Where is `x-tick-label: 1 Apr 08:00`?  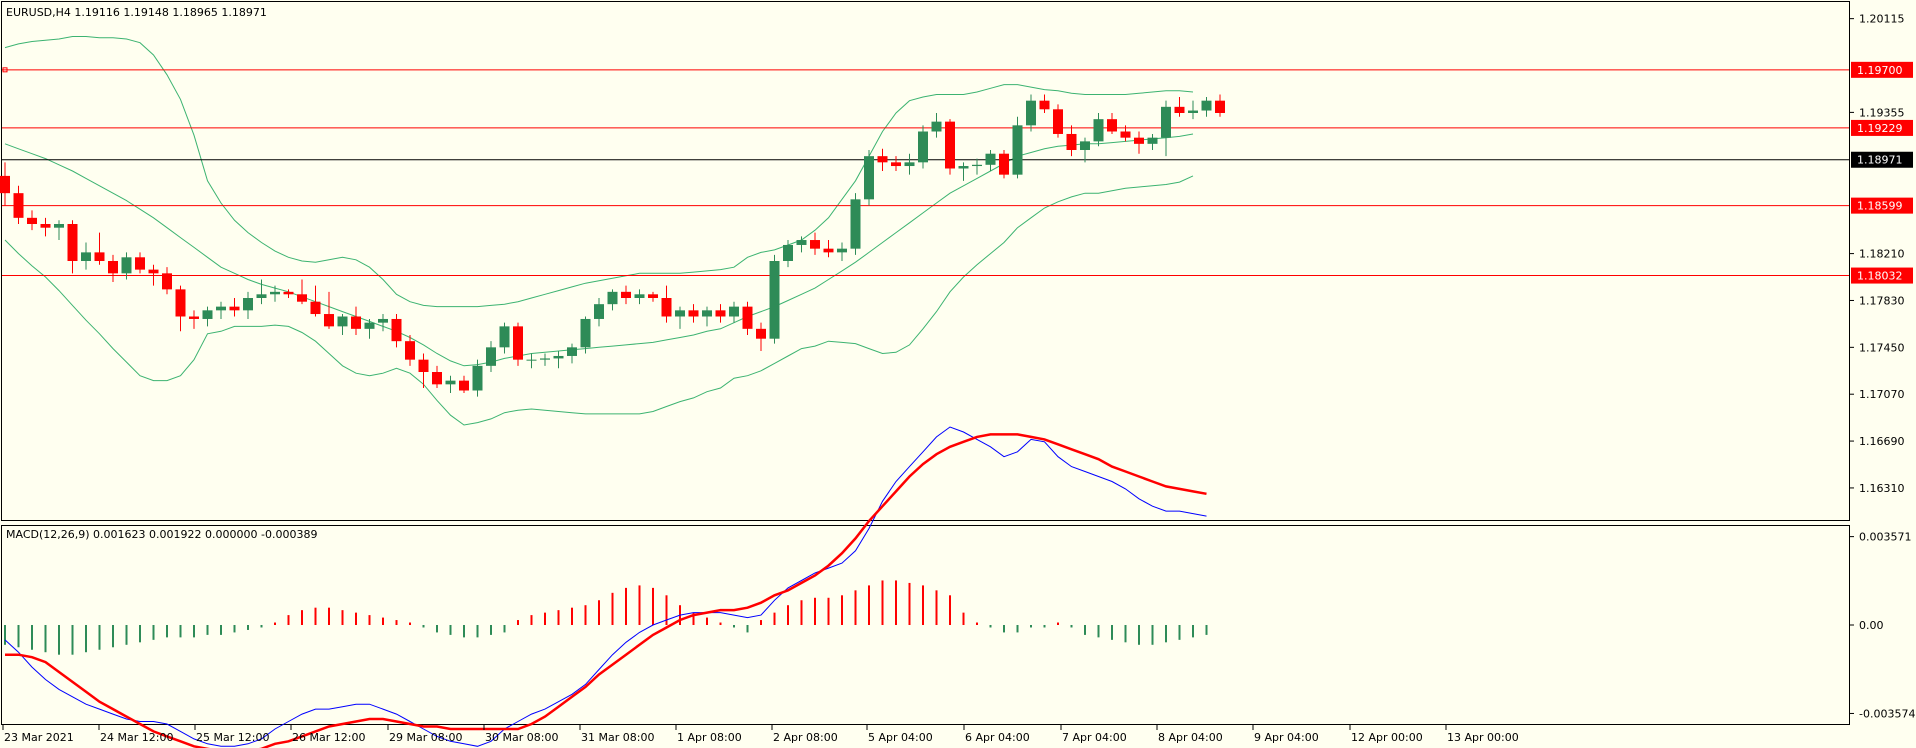 x-tick-label: 1 Apr 08:00 is located at coordinates (709, 737).